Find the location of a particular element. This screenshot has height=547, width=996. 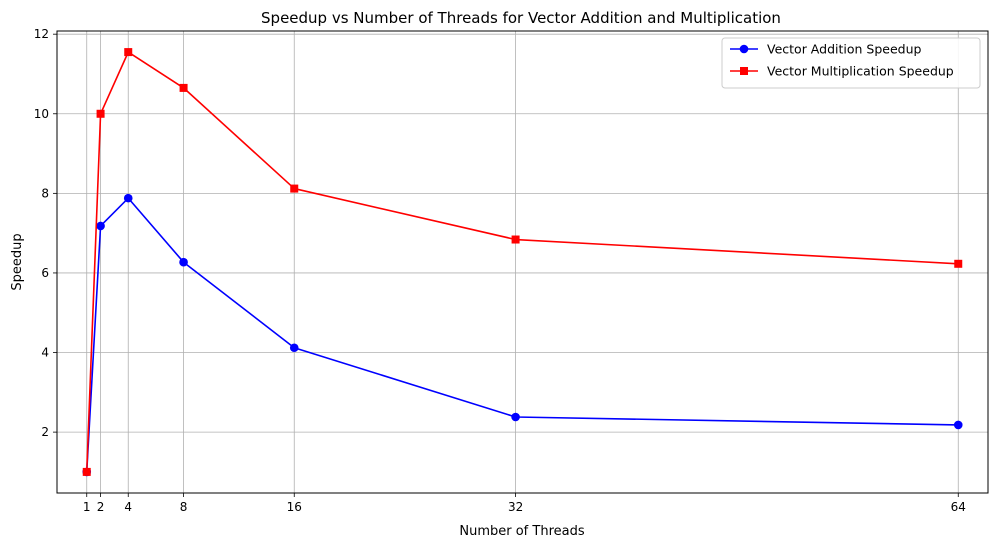

legend-label-multiplication: Vector Multiplication Speedup is located at coordinates (860, 71).